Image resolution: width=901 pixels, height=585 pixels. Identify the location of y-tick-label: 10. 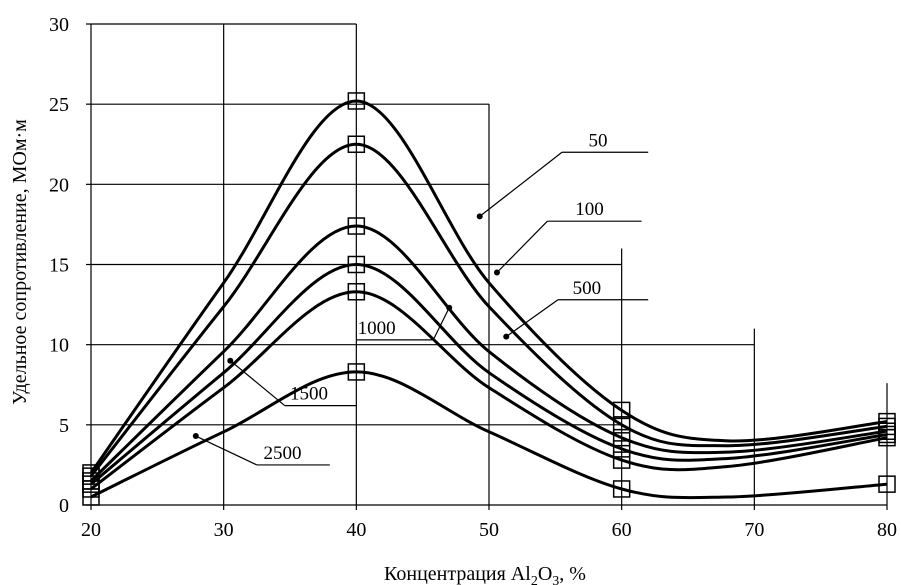
(59, 346).